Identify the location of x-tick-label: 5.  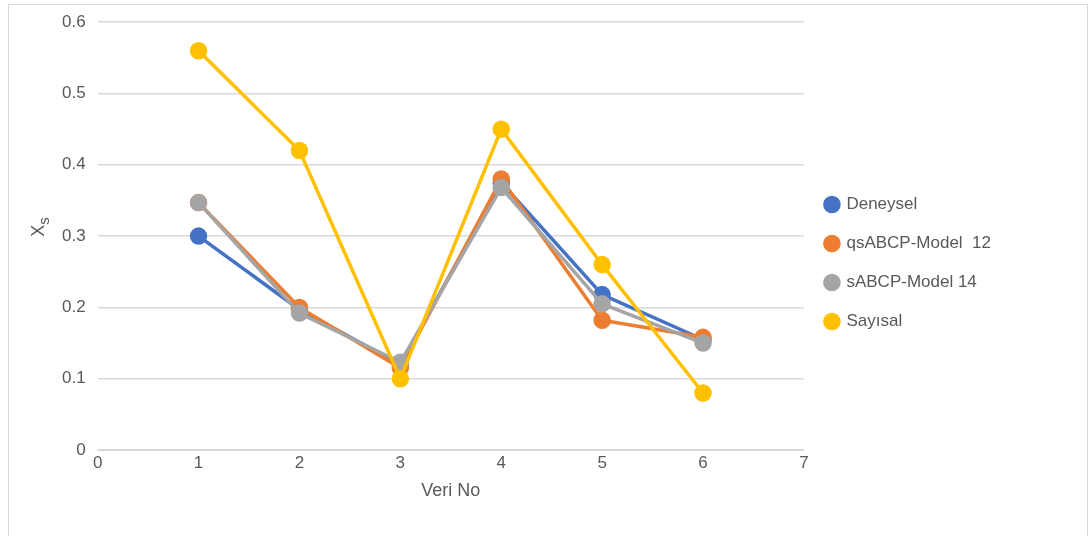
(602, 462).